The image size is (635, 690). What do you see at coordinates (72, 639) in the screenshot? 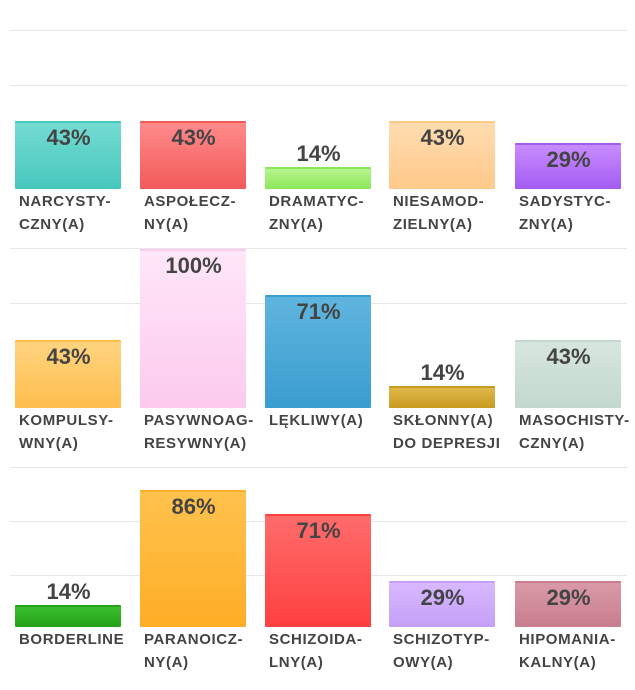
I see `category-label: BORDERLINE` at bounding box center [72, 639].